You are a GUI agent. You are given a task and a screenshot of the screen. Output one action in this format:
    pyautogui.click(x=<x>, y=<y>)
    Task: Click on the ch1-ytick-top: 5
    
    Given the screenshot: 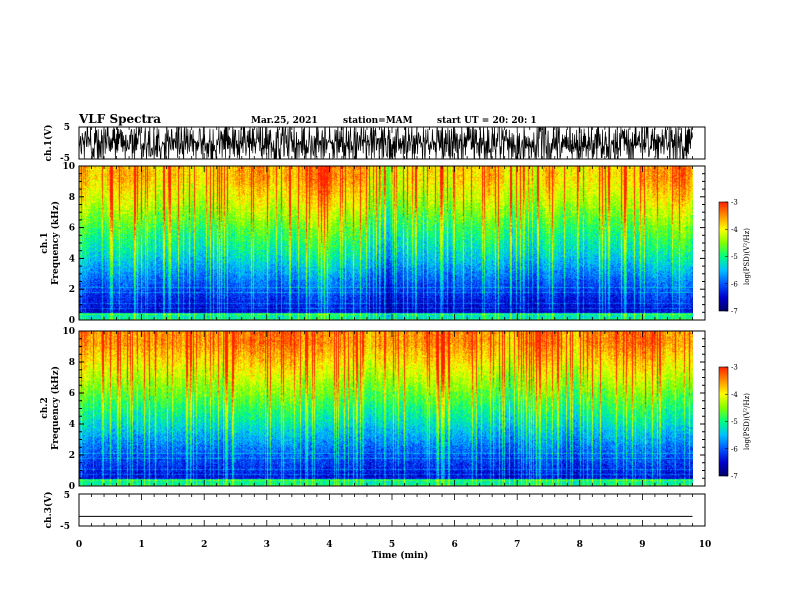 What is the action you would take?
    pyautogui.click(x=67, y=128)
    